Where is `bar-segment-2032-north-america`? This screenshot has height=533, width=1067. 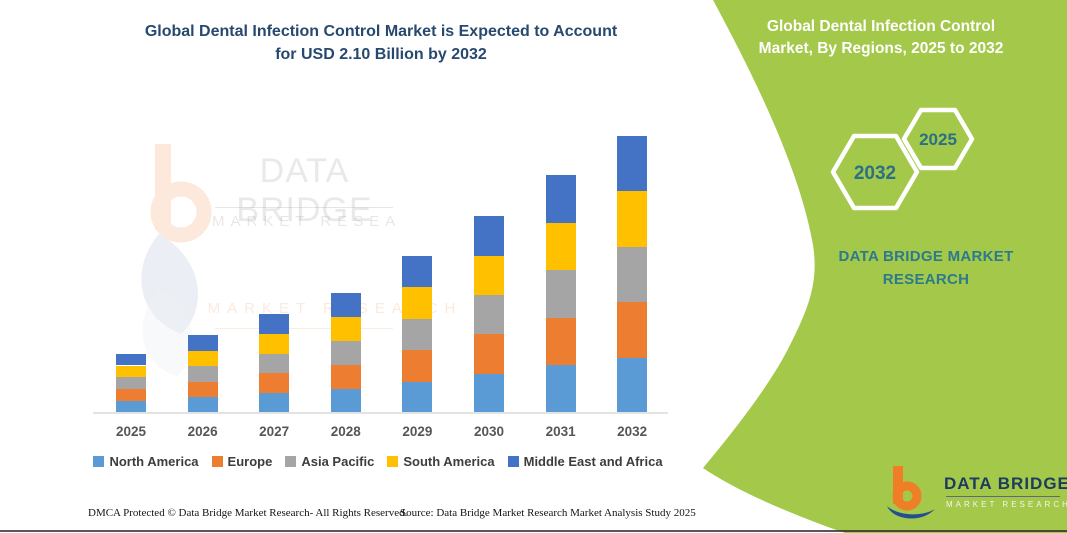 bar-segment-2032-north-america is located at coordinates (632, 385).